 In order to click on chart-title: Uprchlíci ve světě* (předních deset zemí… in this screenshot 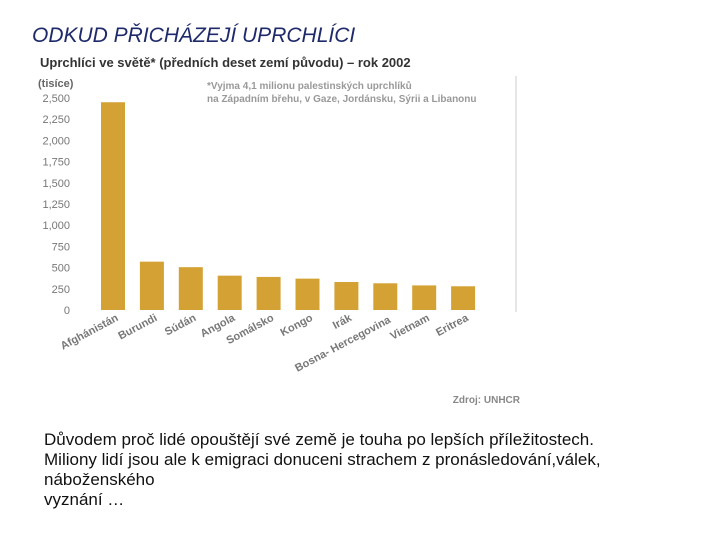, I will do `click(225, 62)`.